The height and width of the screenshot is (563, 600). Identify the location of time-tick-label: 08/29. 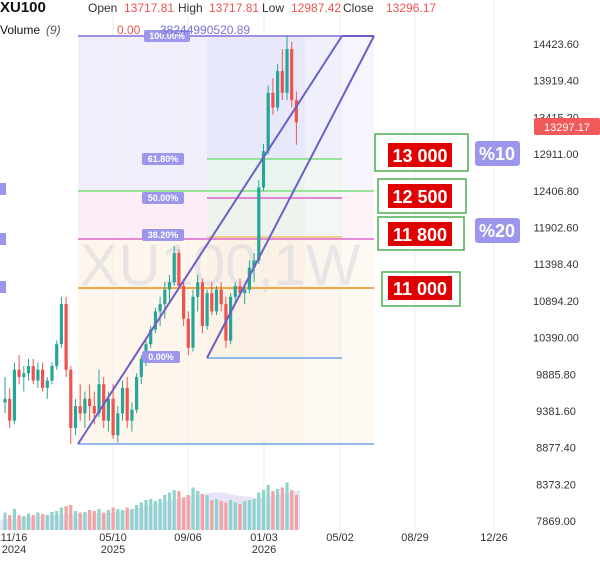
(415, 538).